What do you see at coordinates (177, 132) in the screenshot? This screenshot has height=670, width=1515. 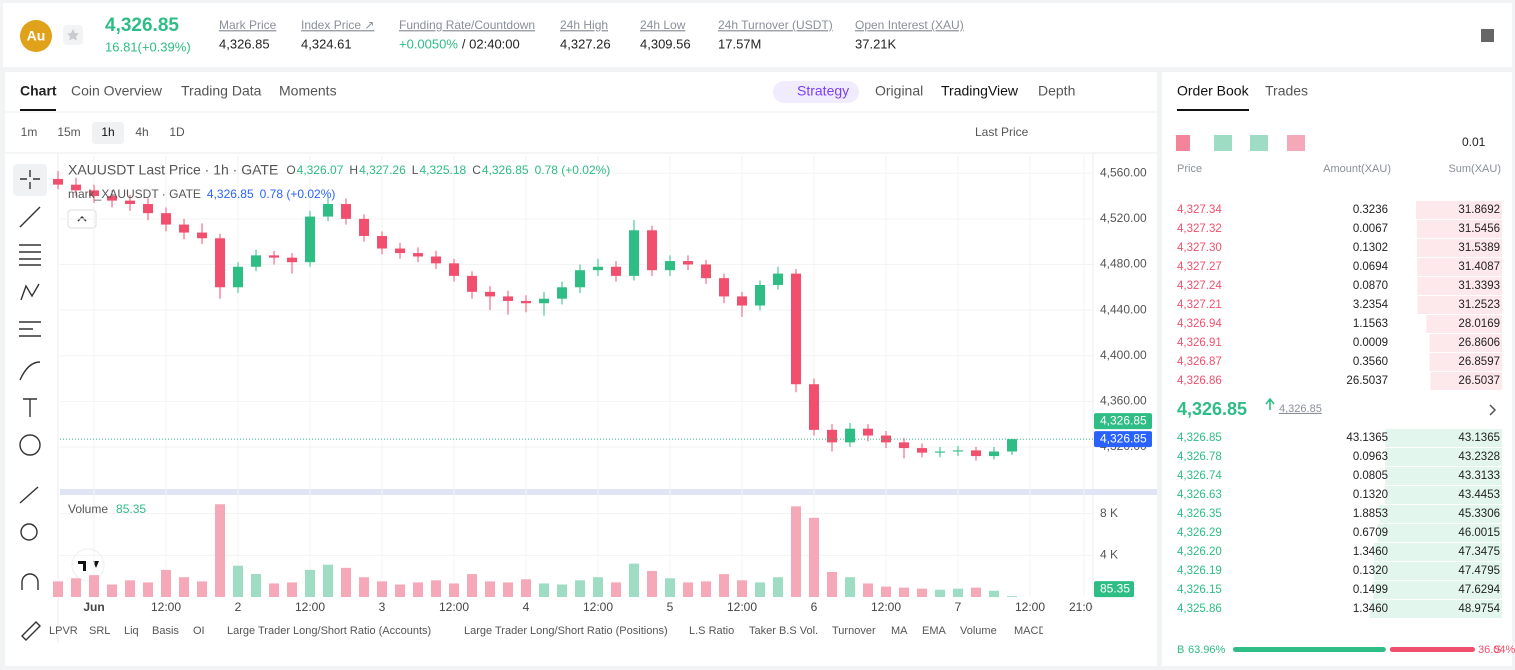 I see `interval: 1D` at bounding box center [177, 132].